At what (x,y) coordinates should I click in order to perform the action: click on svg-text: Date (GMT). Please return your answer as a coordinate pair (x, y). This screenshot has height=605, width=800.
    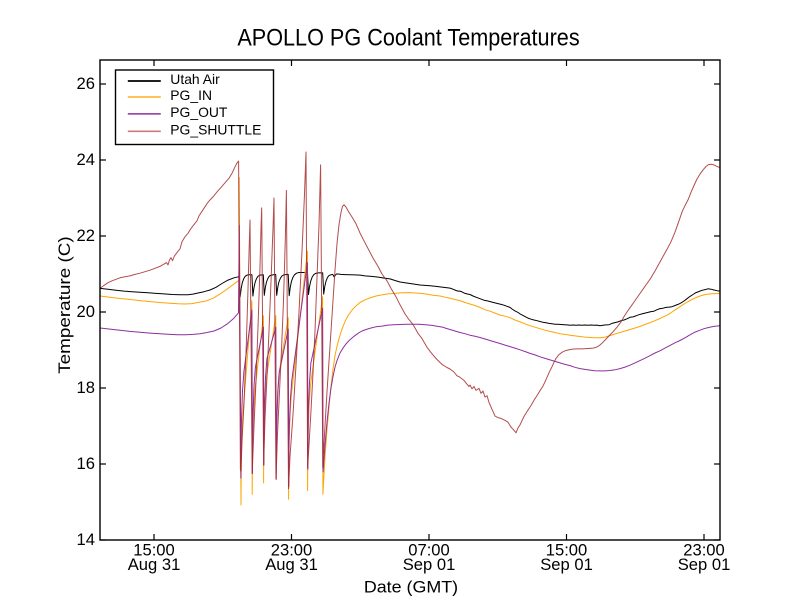
    Looking at the image, I should click on (411, 587).